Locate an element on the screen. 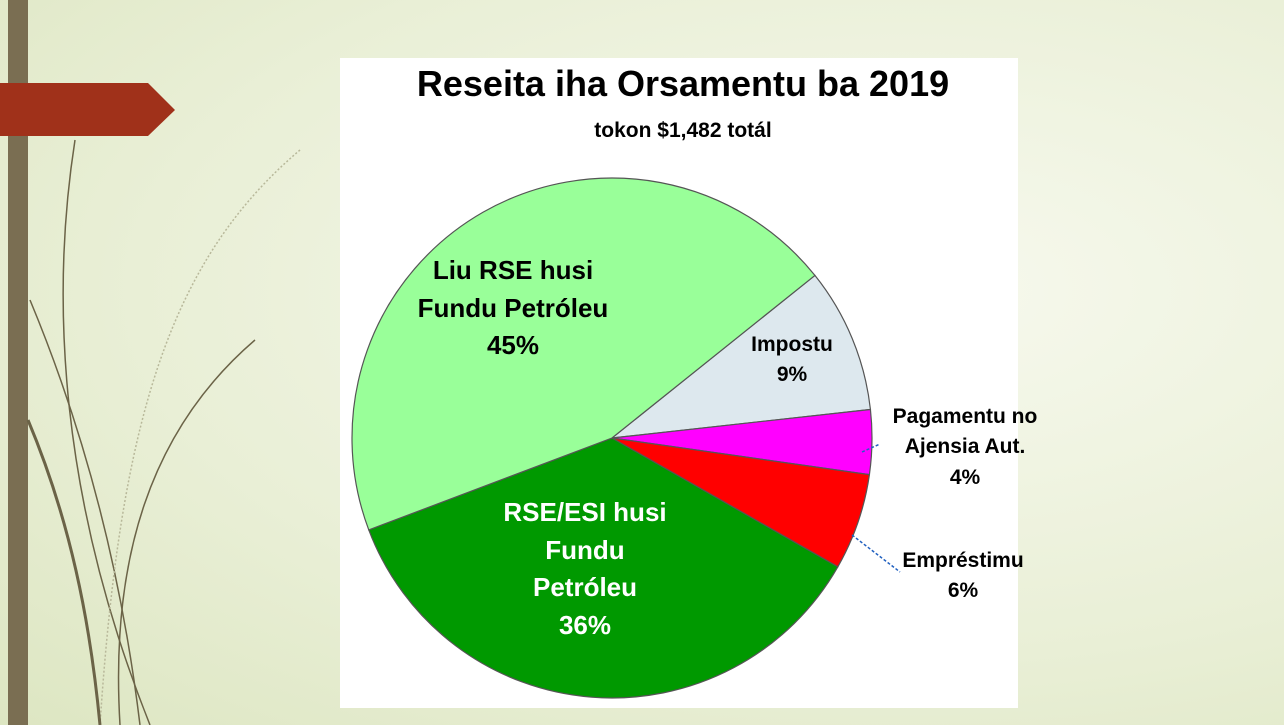 This screenshot has width=1284, height=725. value-label: 4% is located at coordinates (965, 477).